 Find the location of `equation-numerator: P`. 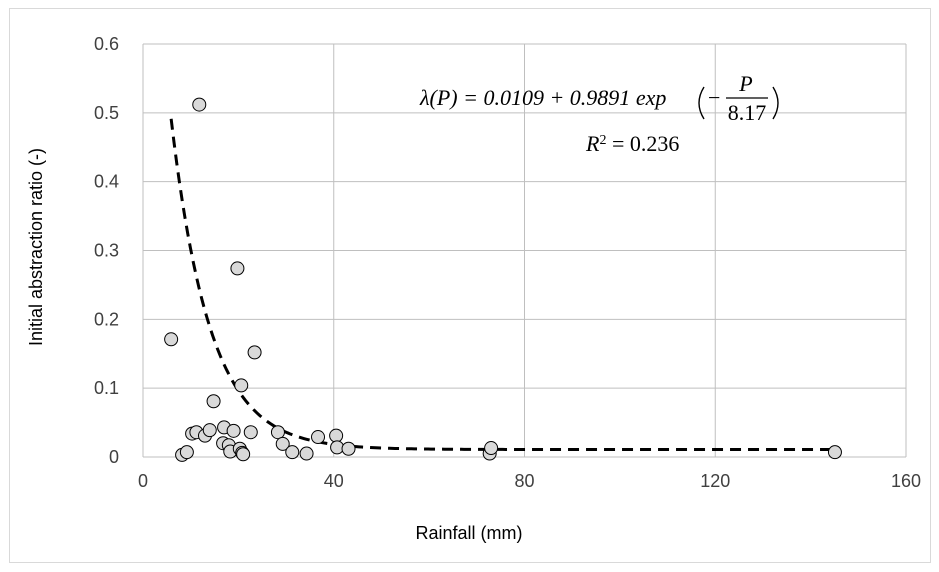

equation-numerator: P is located at coordinates (745, 83).